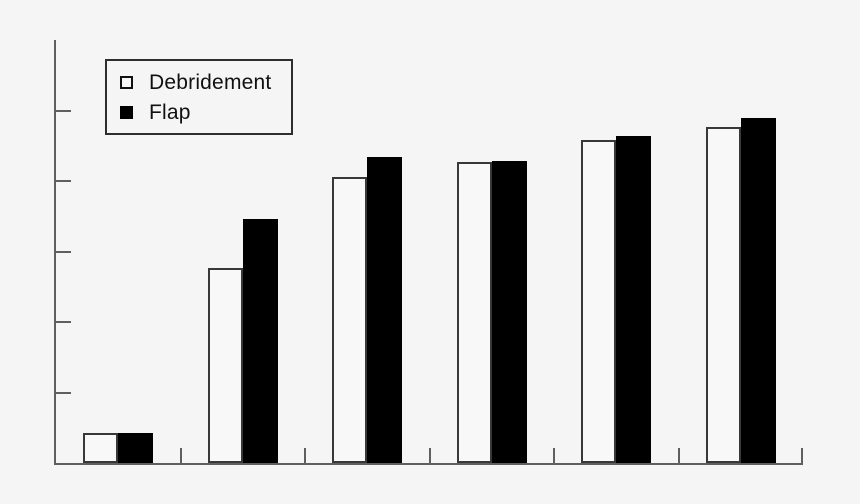 Image resolution: width=860 pixels, height=504 pixels. I want to click on legend: Debridement Flap, so click(199, 97).